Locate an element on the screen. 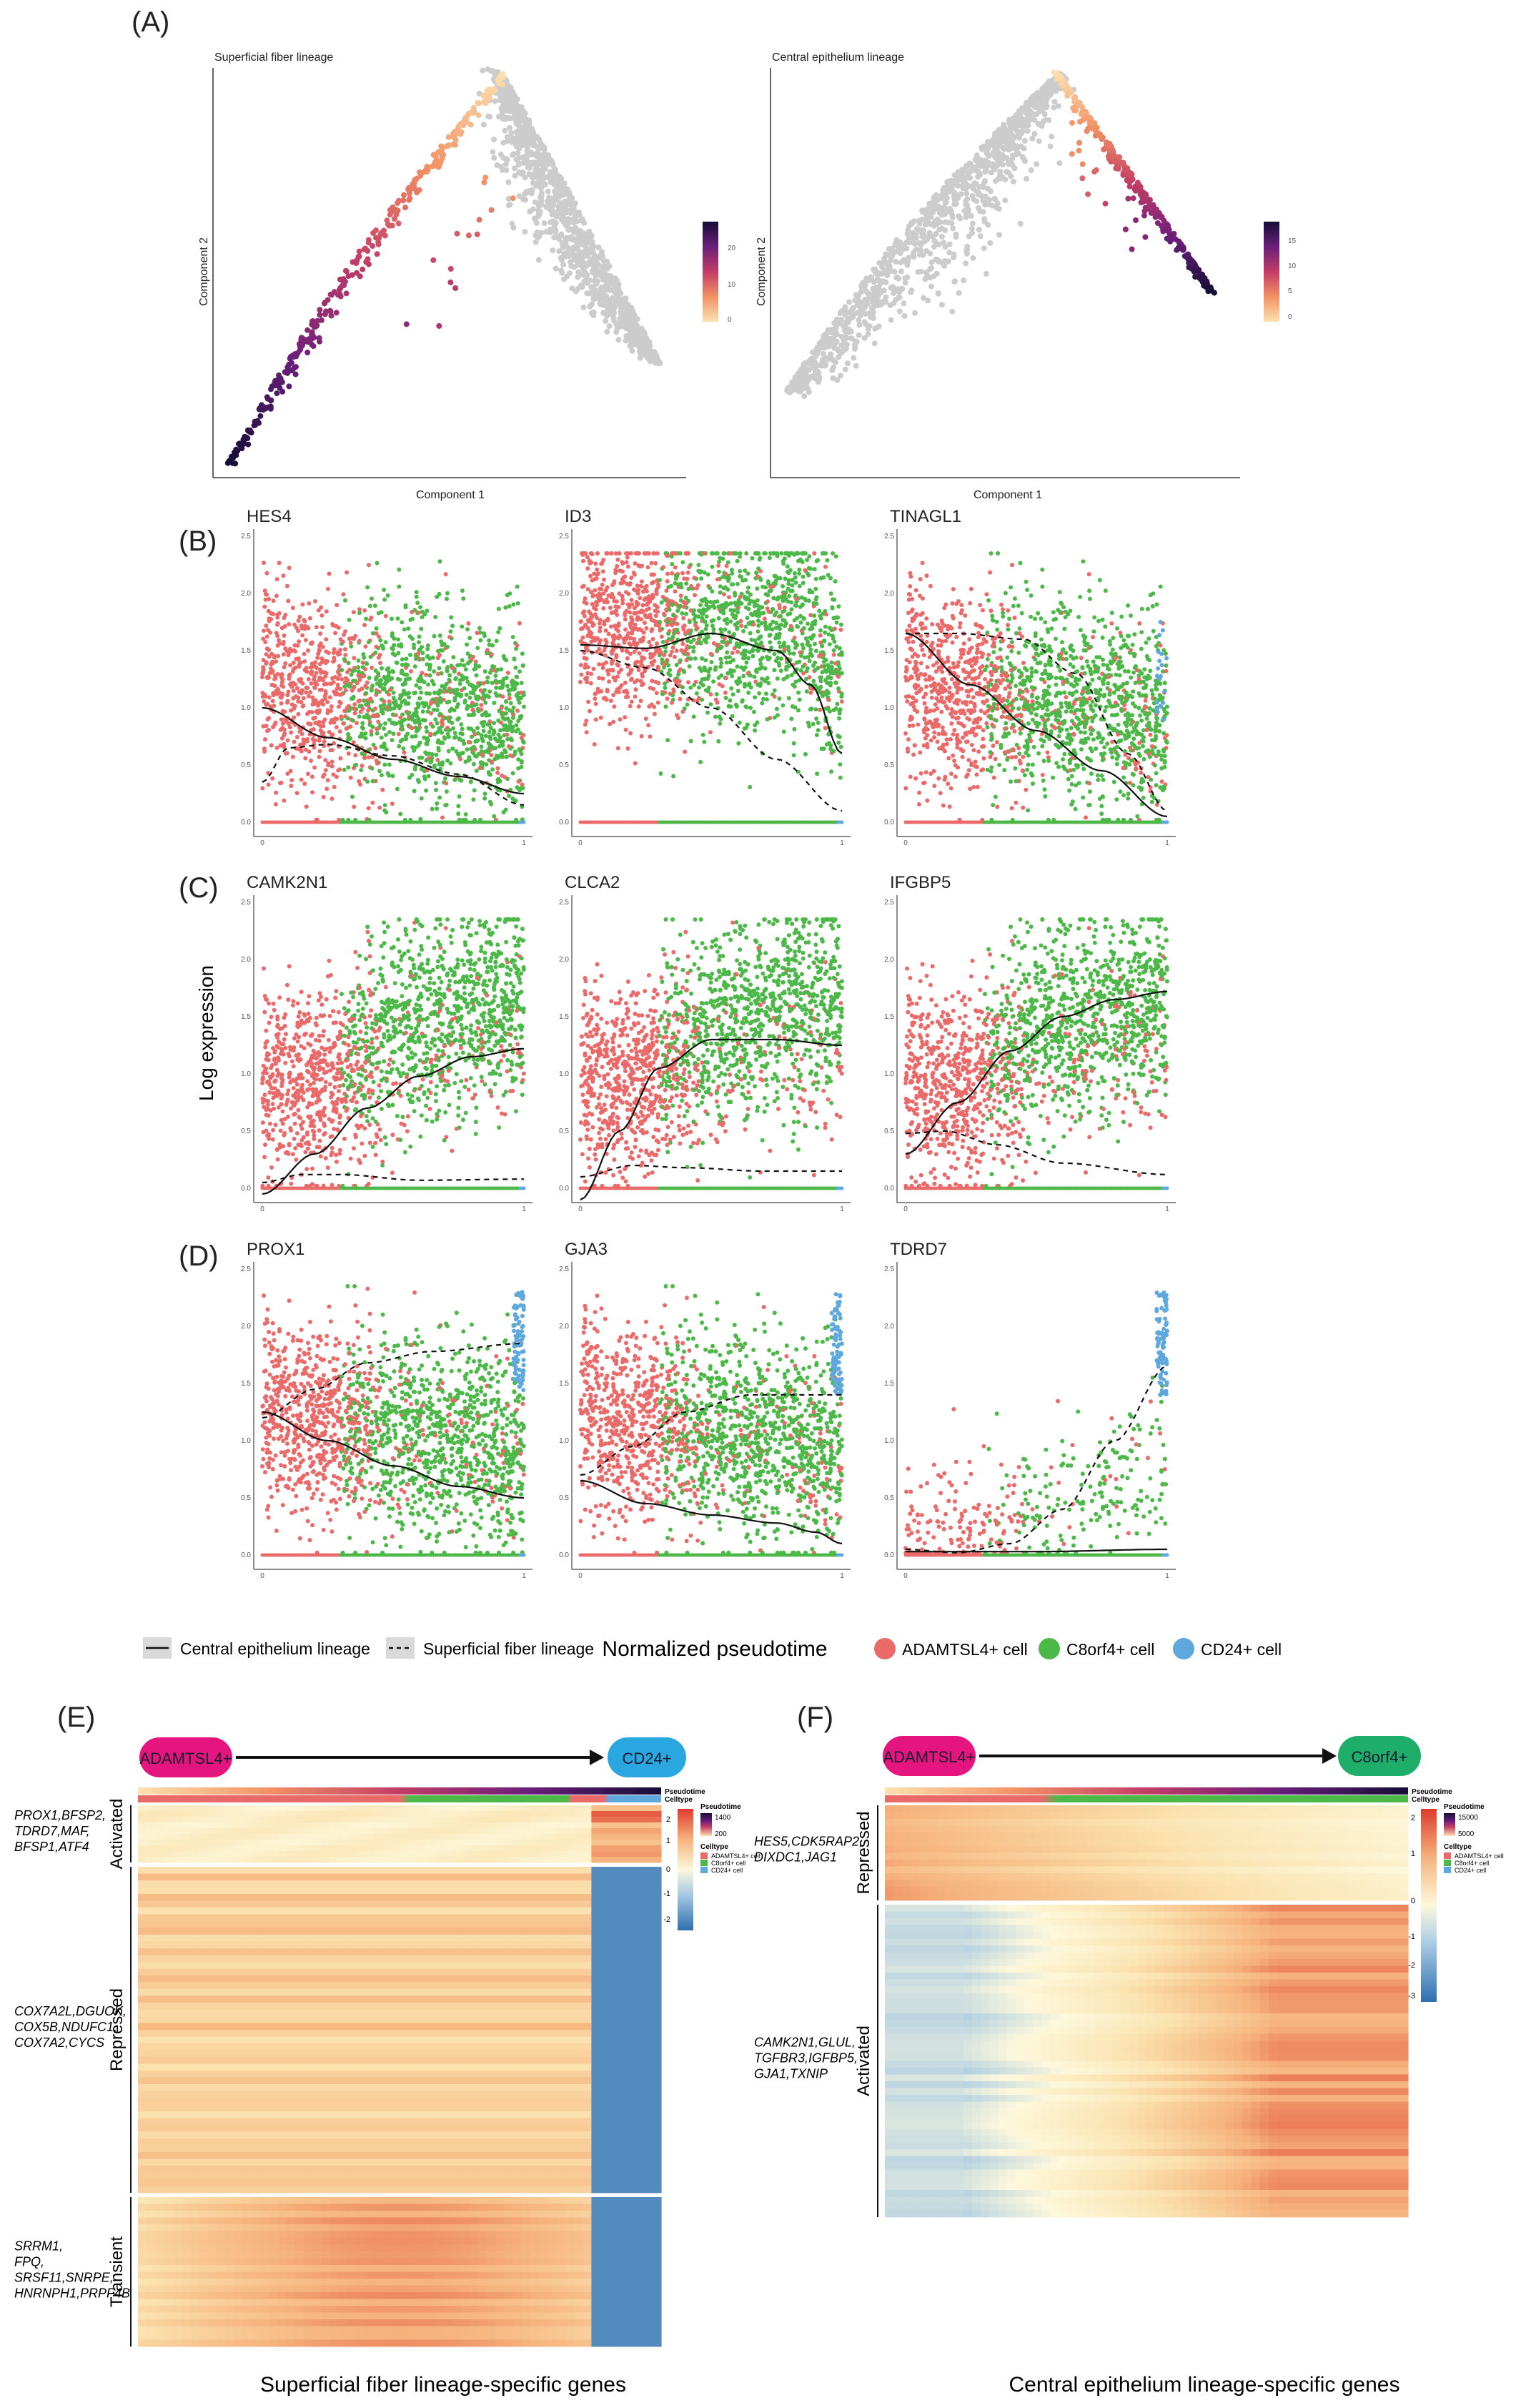 Image resolution: width=1521 pixels, height=2408 pixels. panel-label-b: (B) is located at coordinates (198, 541).